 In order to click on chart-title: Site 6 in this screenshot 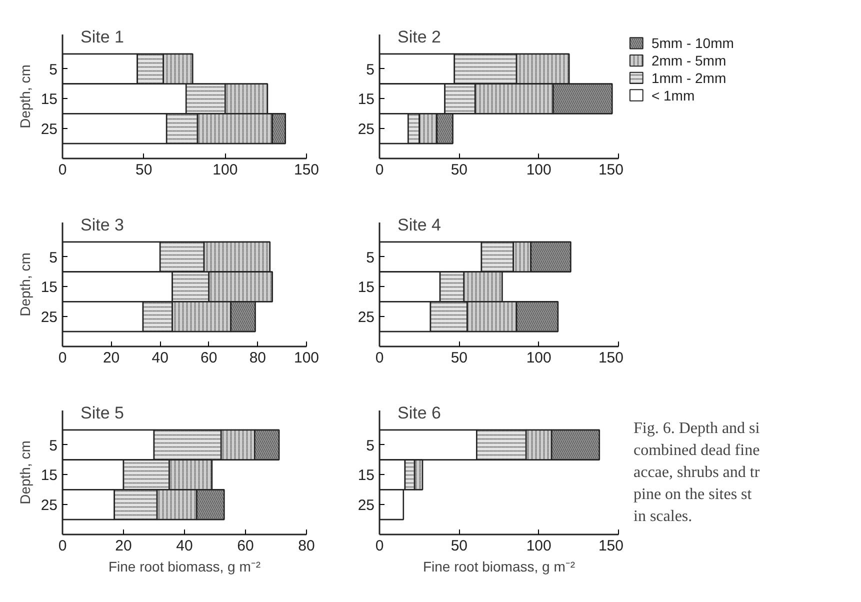, I will do `click(419, 413)`.